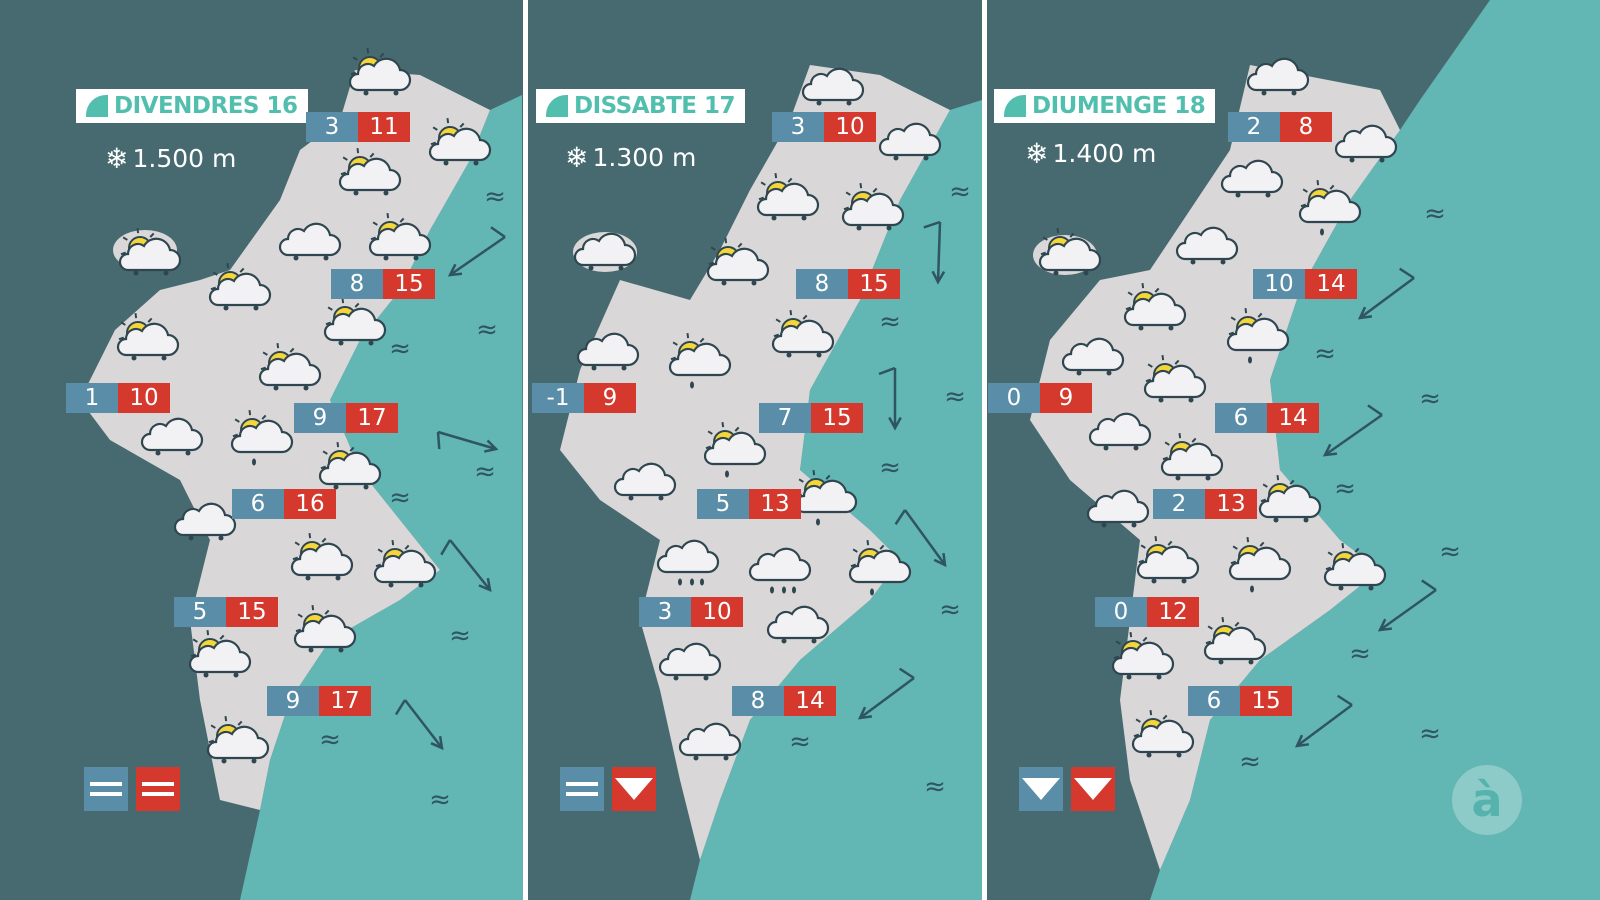 The width and height of the screenshot is (1600, 900). What do you see at coordinates (1293, 418) in the screenshot?
I see `max-temperature: 14` at bounding box center [1293, 418].